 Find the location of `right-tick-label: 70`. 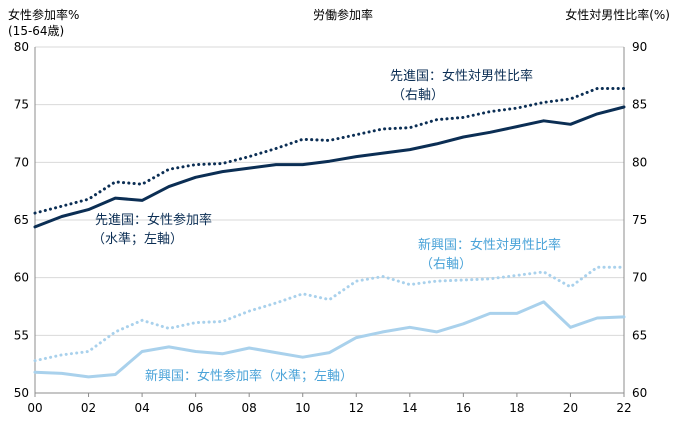

right-tick-label: 70 is located at coordinates (639, 278).